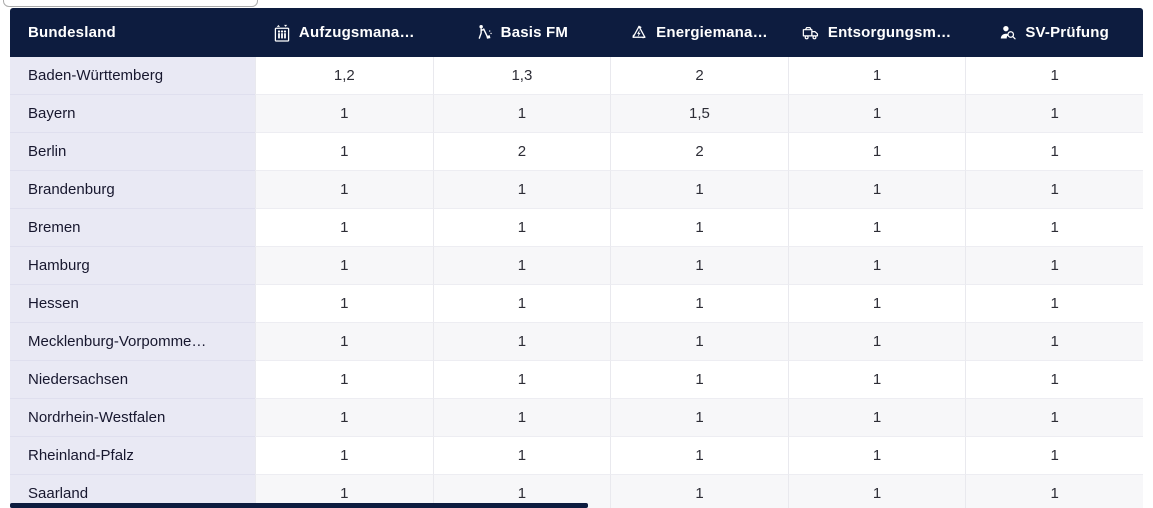 The image size is (1153, 508). I want to click on table-row: Rheinland-Pfalz 1 1 1 1 1, so click(576, 456).